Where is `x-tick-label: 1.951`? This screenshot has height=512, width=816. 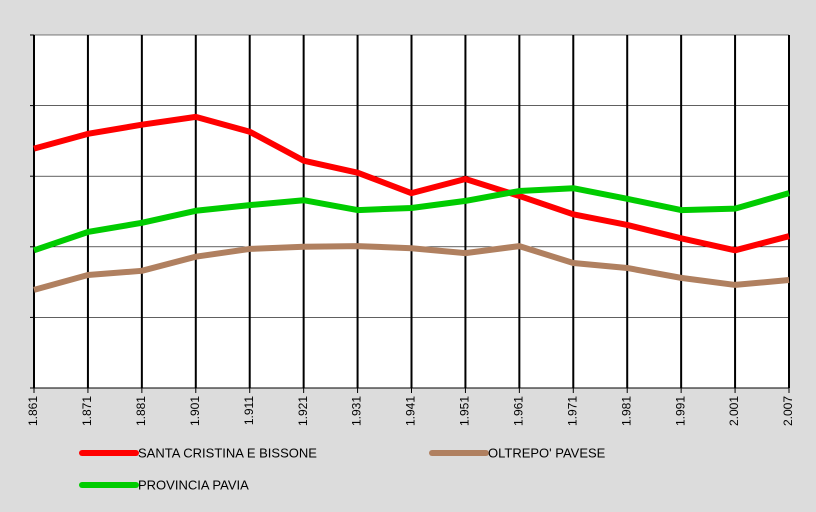
x-tick-label: 1.951 is located at coordinates (465, 411).